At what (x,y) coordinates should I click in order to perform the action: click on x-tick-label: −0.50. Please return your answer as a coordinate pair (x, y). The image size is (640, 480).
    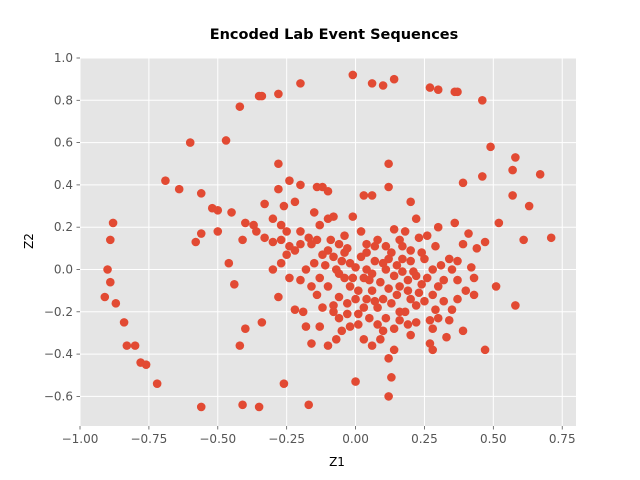
    Looking at the image, I should click on (217, 439).